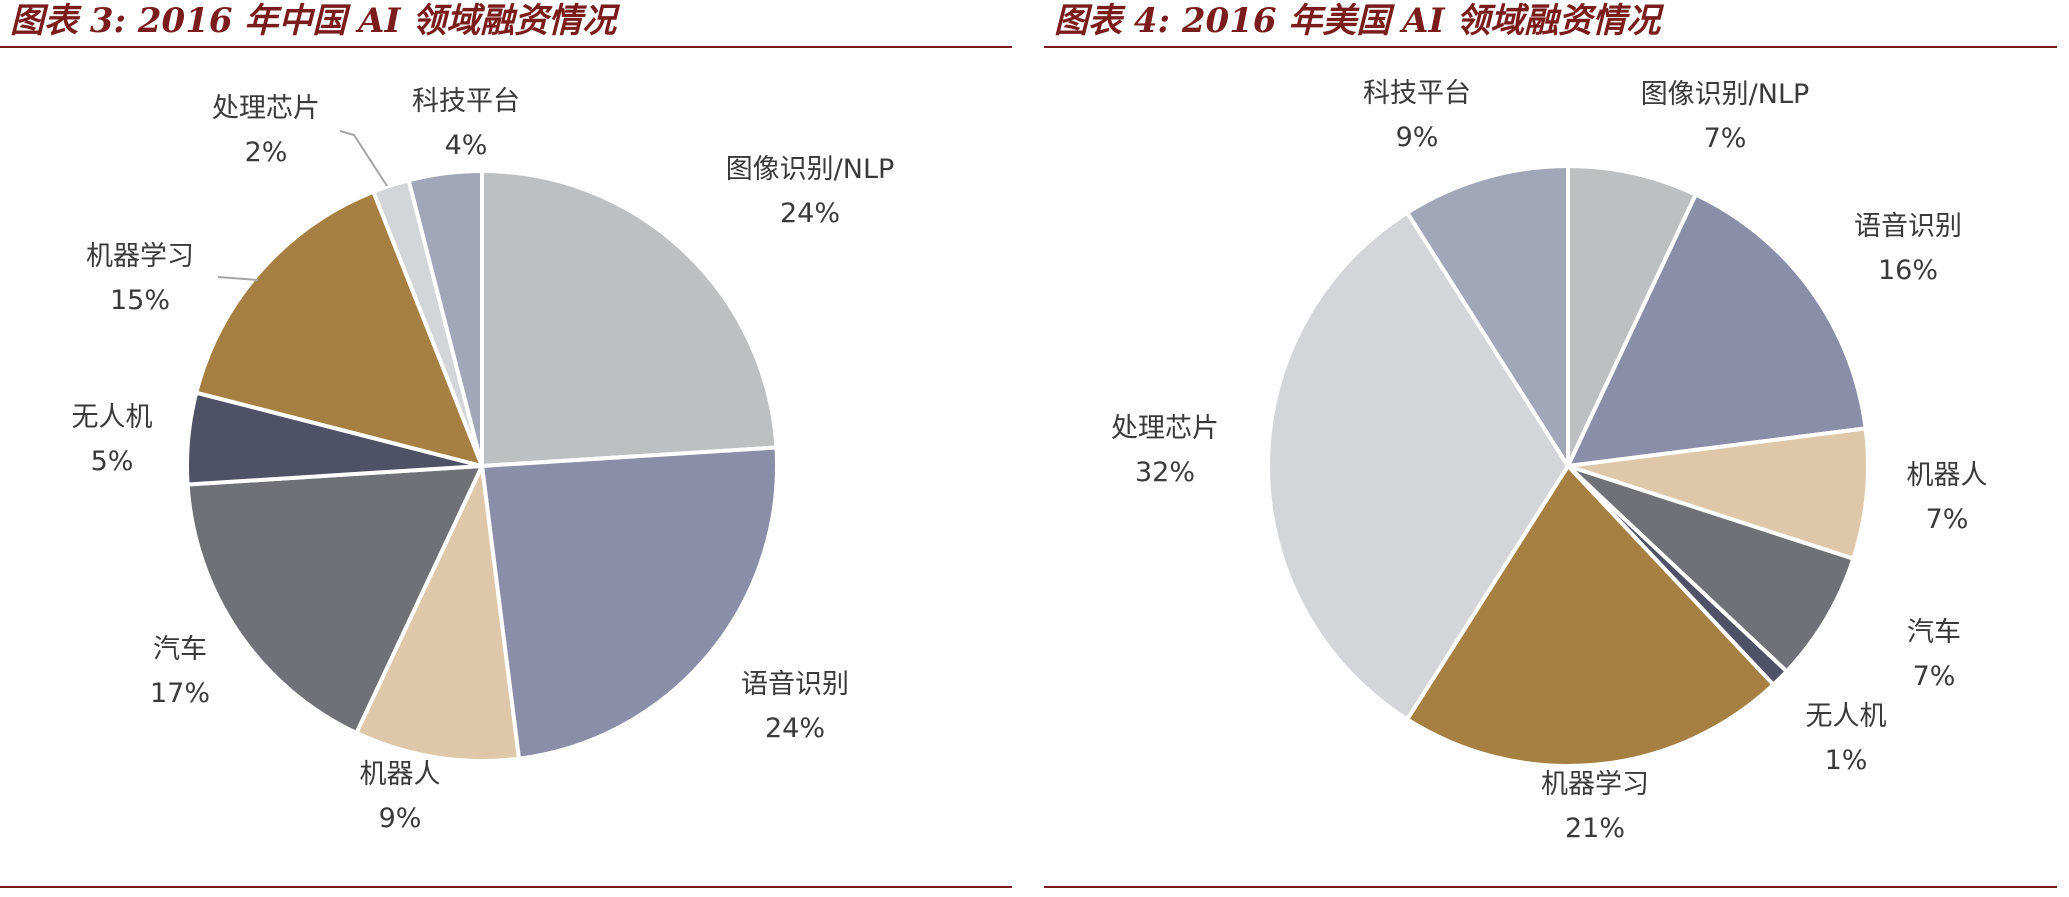 The width and height of the screenshot is (2069, 897). What do you see at coordinates (266, 152) in the screenshot?
I see `slice-value-label: 2%` at bounding box center [266, 152].